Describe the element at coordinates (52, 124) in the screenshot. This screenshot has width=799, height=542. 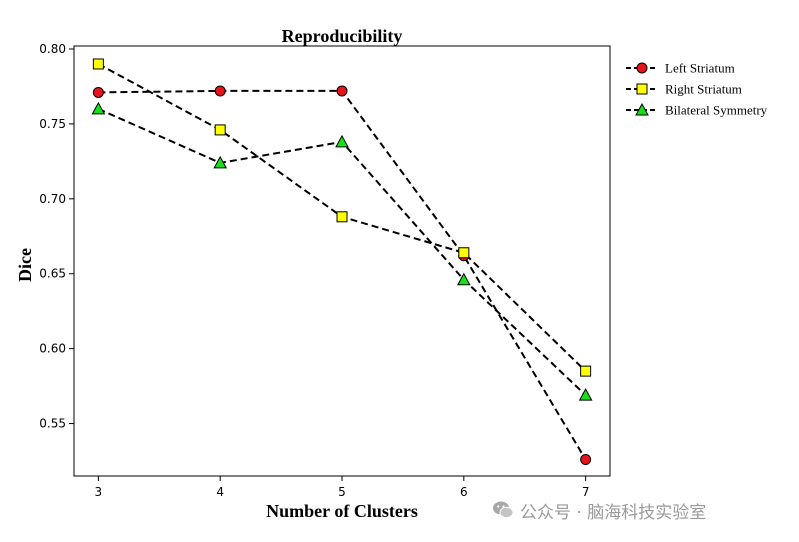
I see `y-tick-label: 0.75` at that location.